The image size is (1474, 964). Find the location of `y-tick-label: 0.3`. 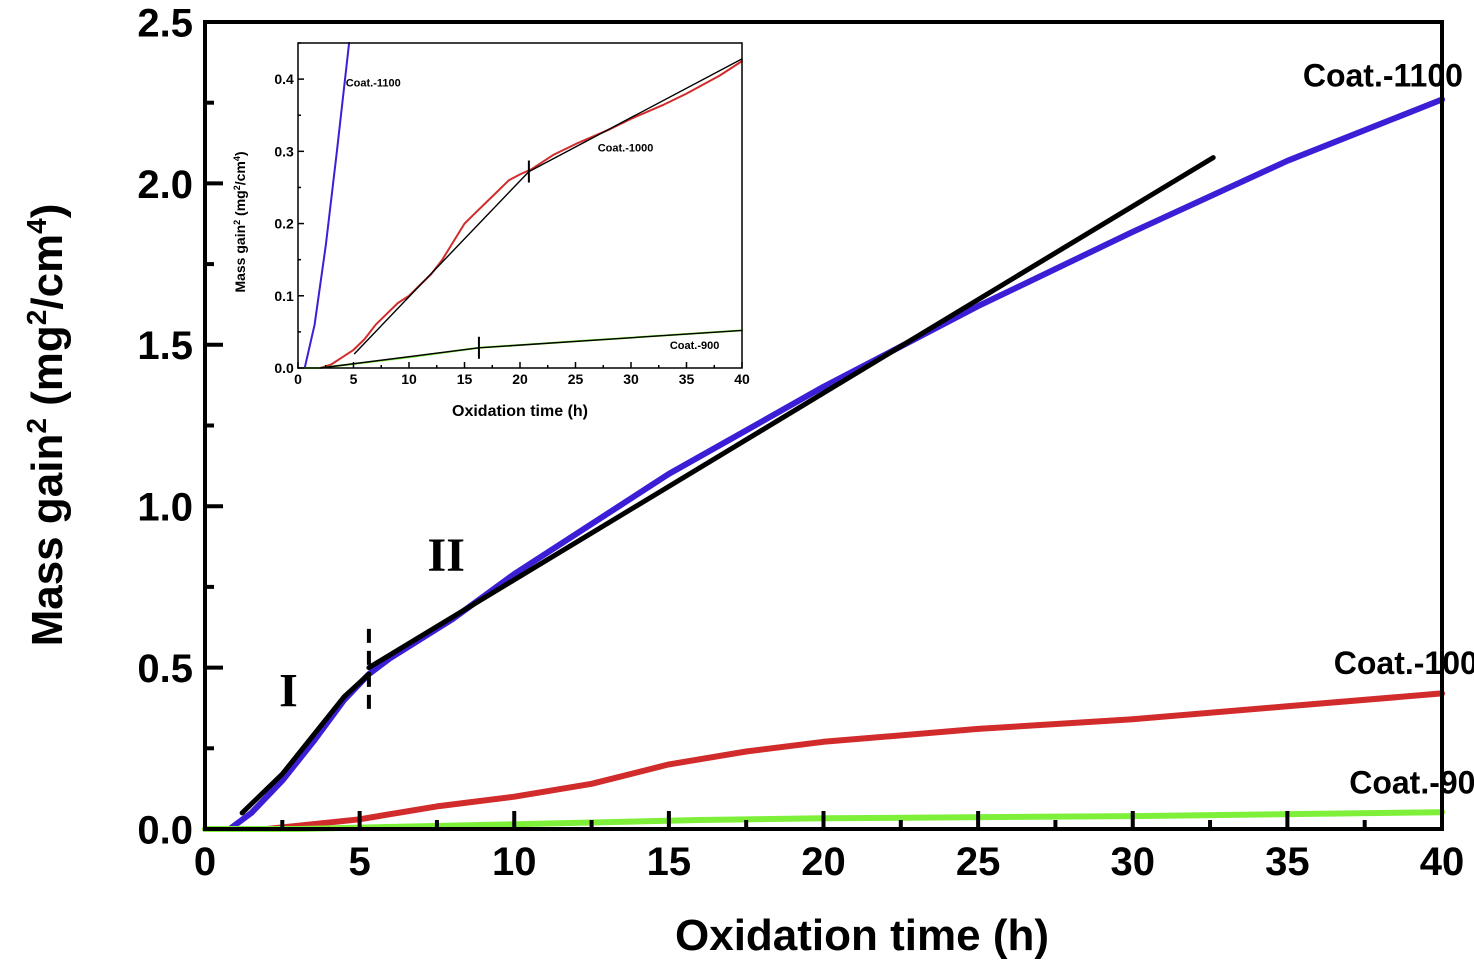

y-tick-label: 0.3 is located at coordinates (284, 151).